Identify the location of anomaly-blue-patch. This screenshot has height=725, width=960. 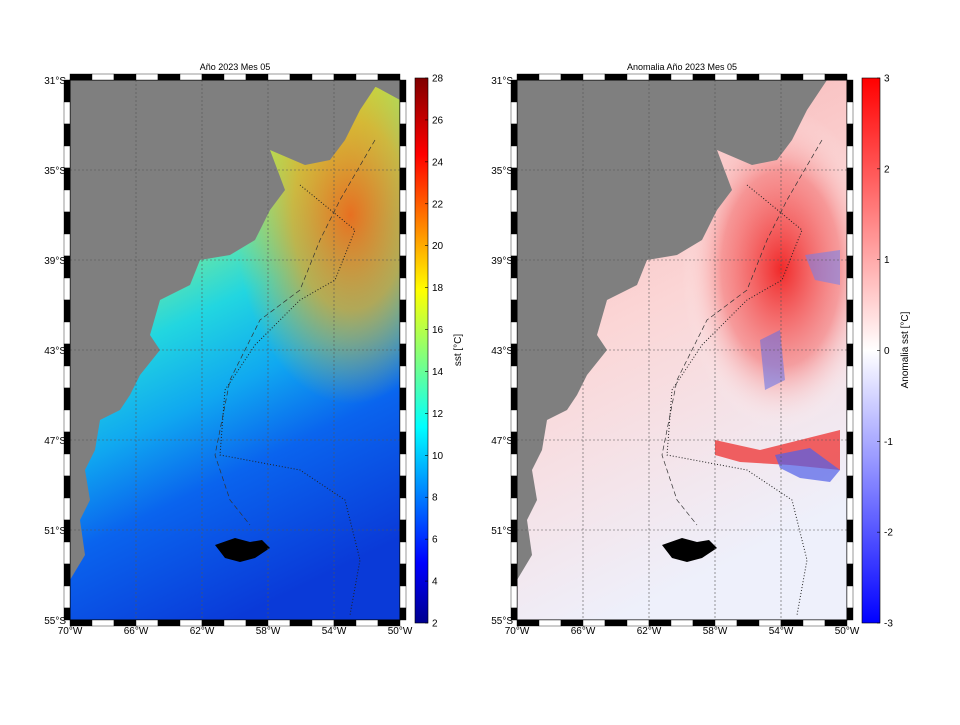
(807, 465).